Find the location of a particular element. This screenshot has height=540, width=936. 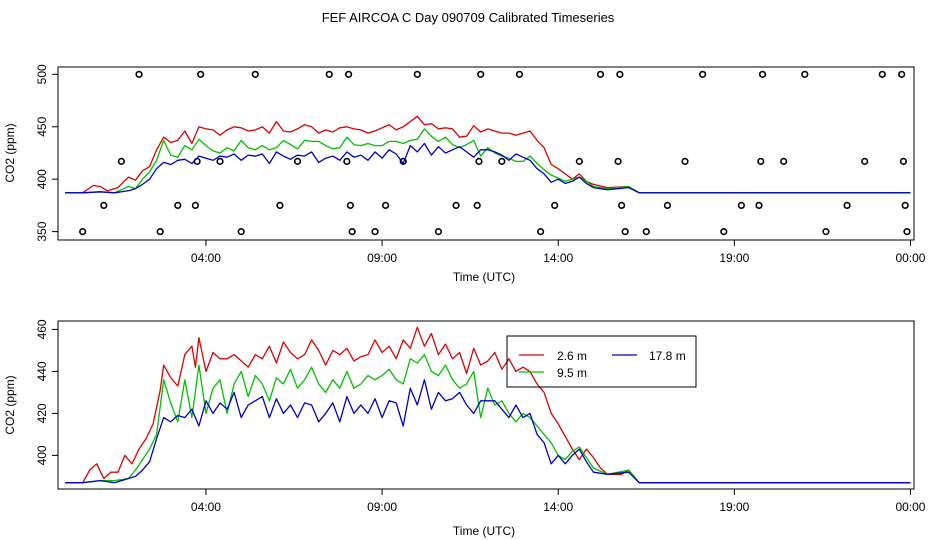

bottom-y-axis: 400 420 440 460 is located at coordinates (46, 392).